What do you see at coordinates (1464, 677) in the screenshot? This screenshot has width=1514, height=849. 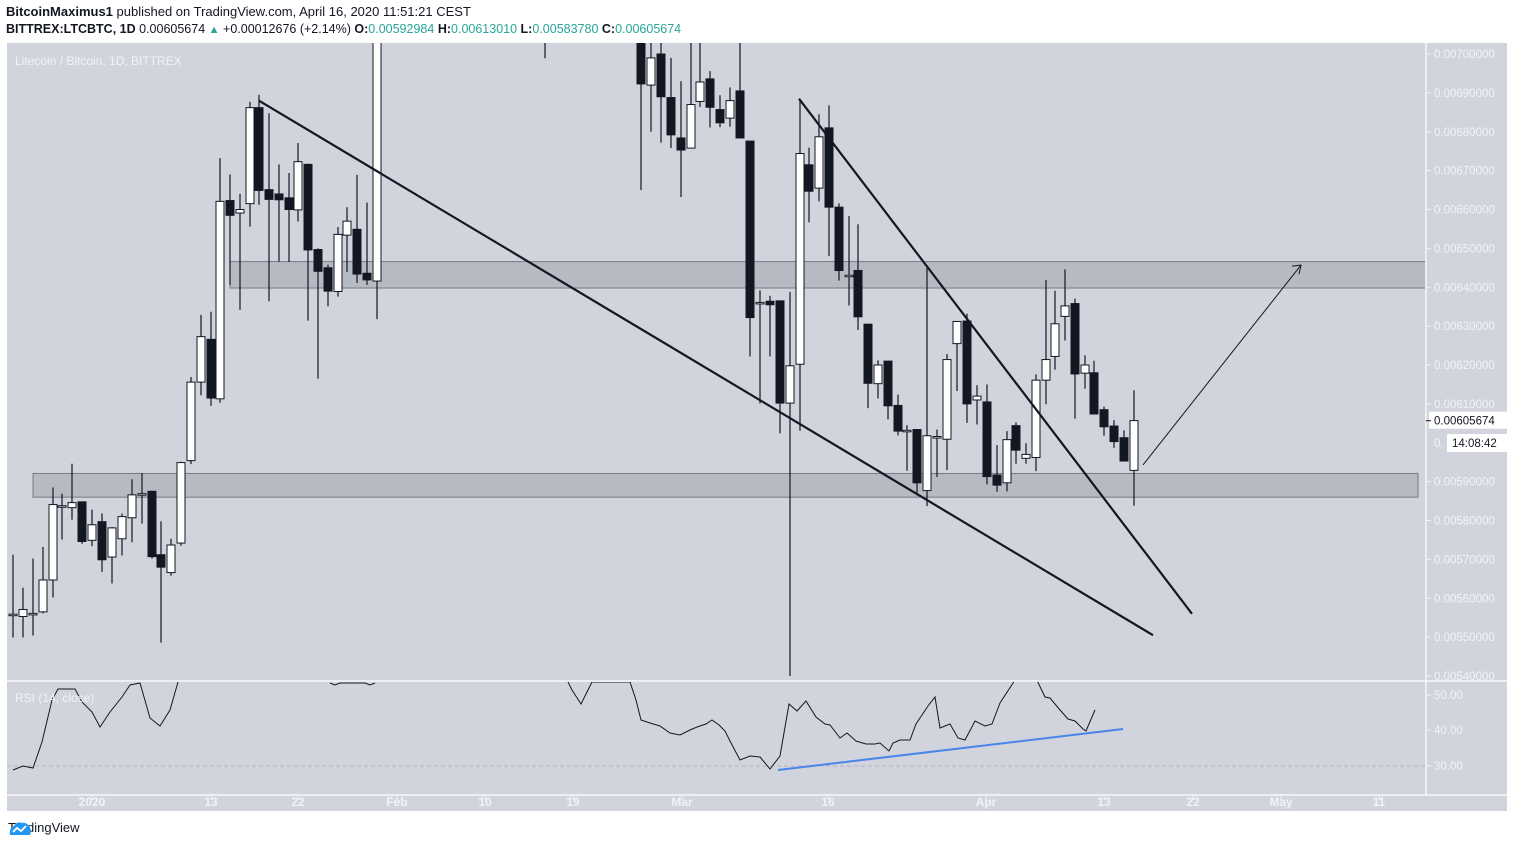 I see `price-tick-label: 0.00540000` at bounding box center [1464, 677].